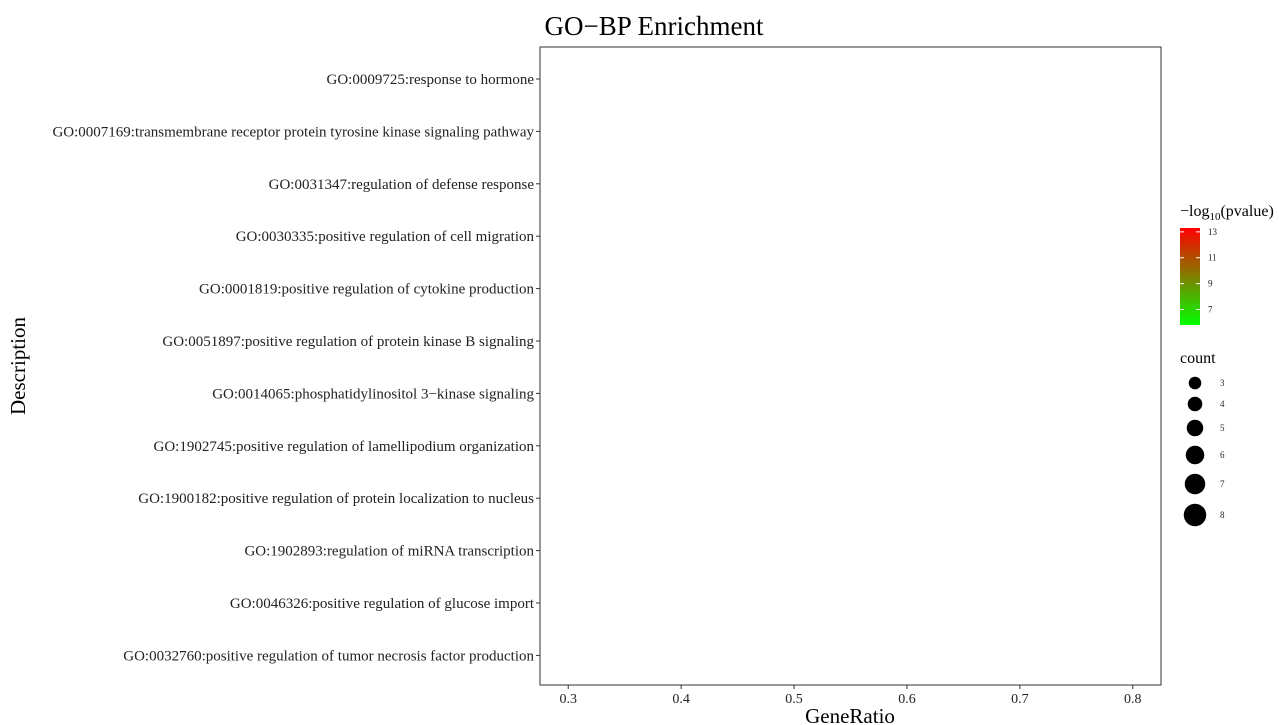 The image size is (1279, 725). Describe the element at coordinates (1194, 211) in the screenshot. I see `color-legend-title-prefix: −log` at that location.